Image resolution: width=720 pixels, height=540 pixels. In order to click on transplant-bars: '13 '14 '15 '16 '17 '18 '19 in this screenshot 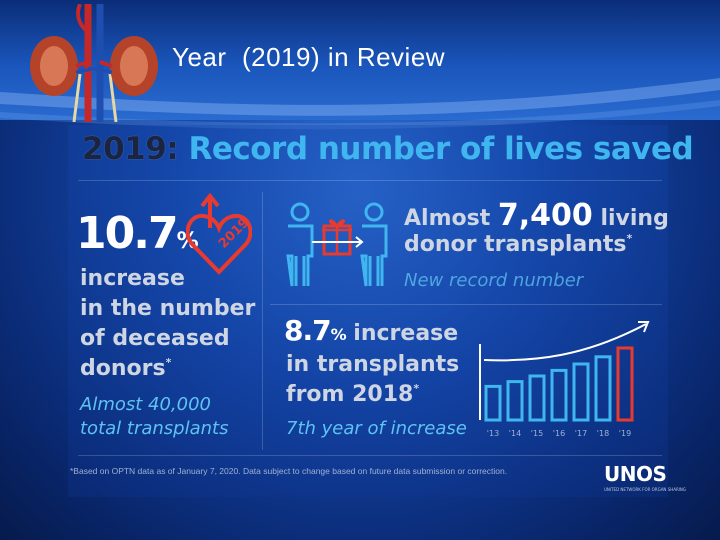, I will do `click(564, 379)`.